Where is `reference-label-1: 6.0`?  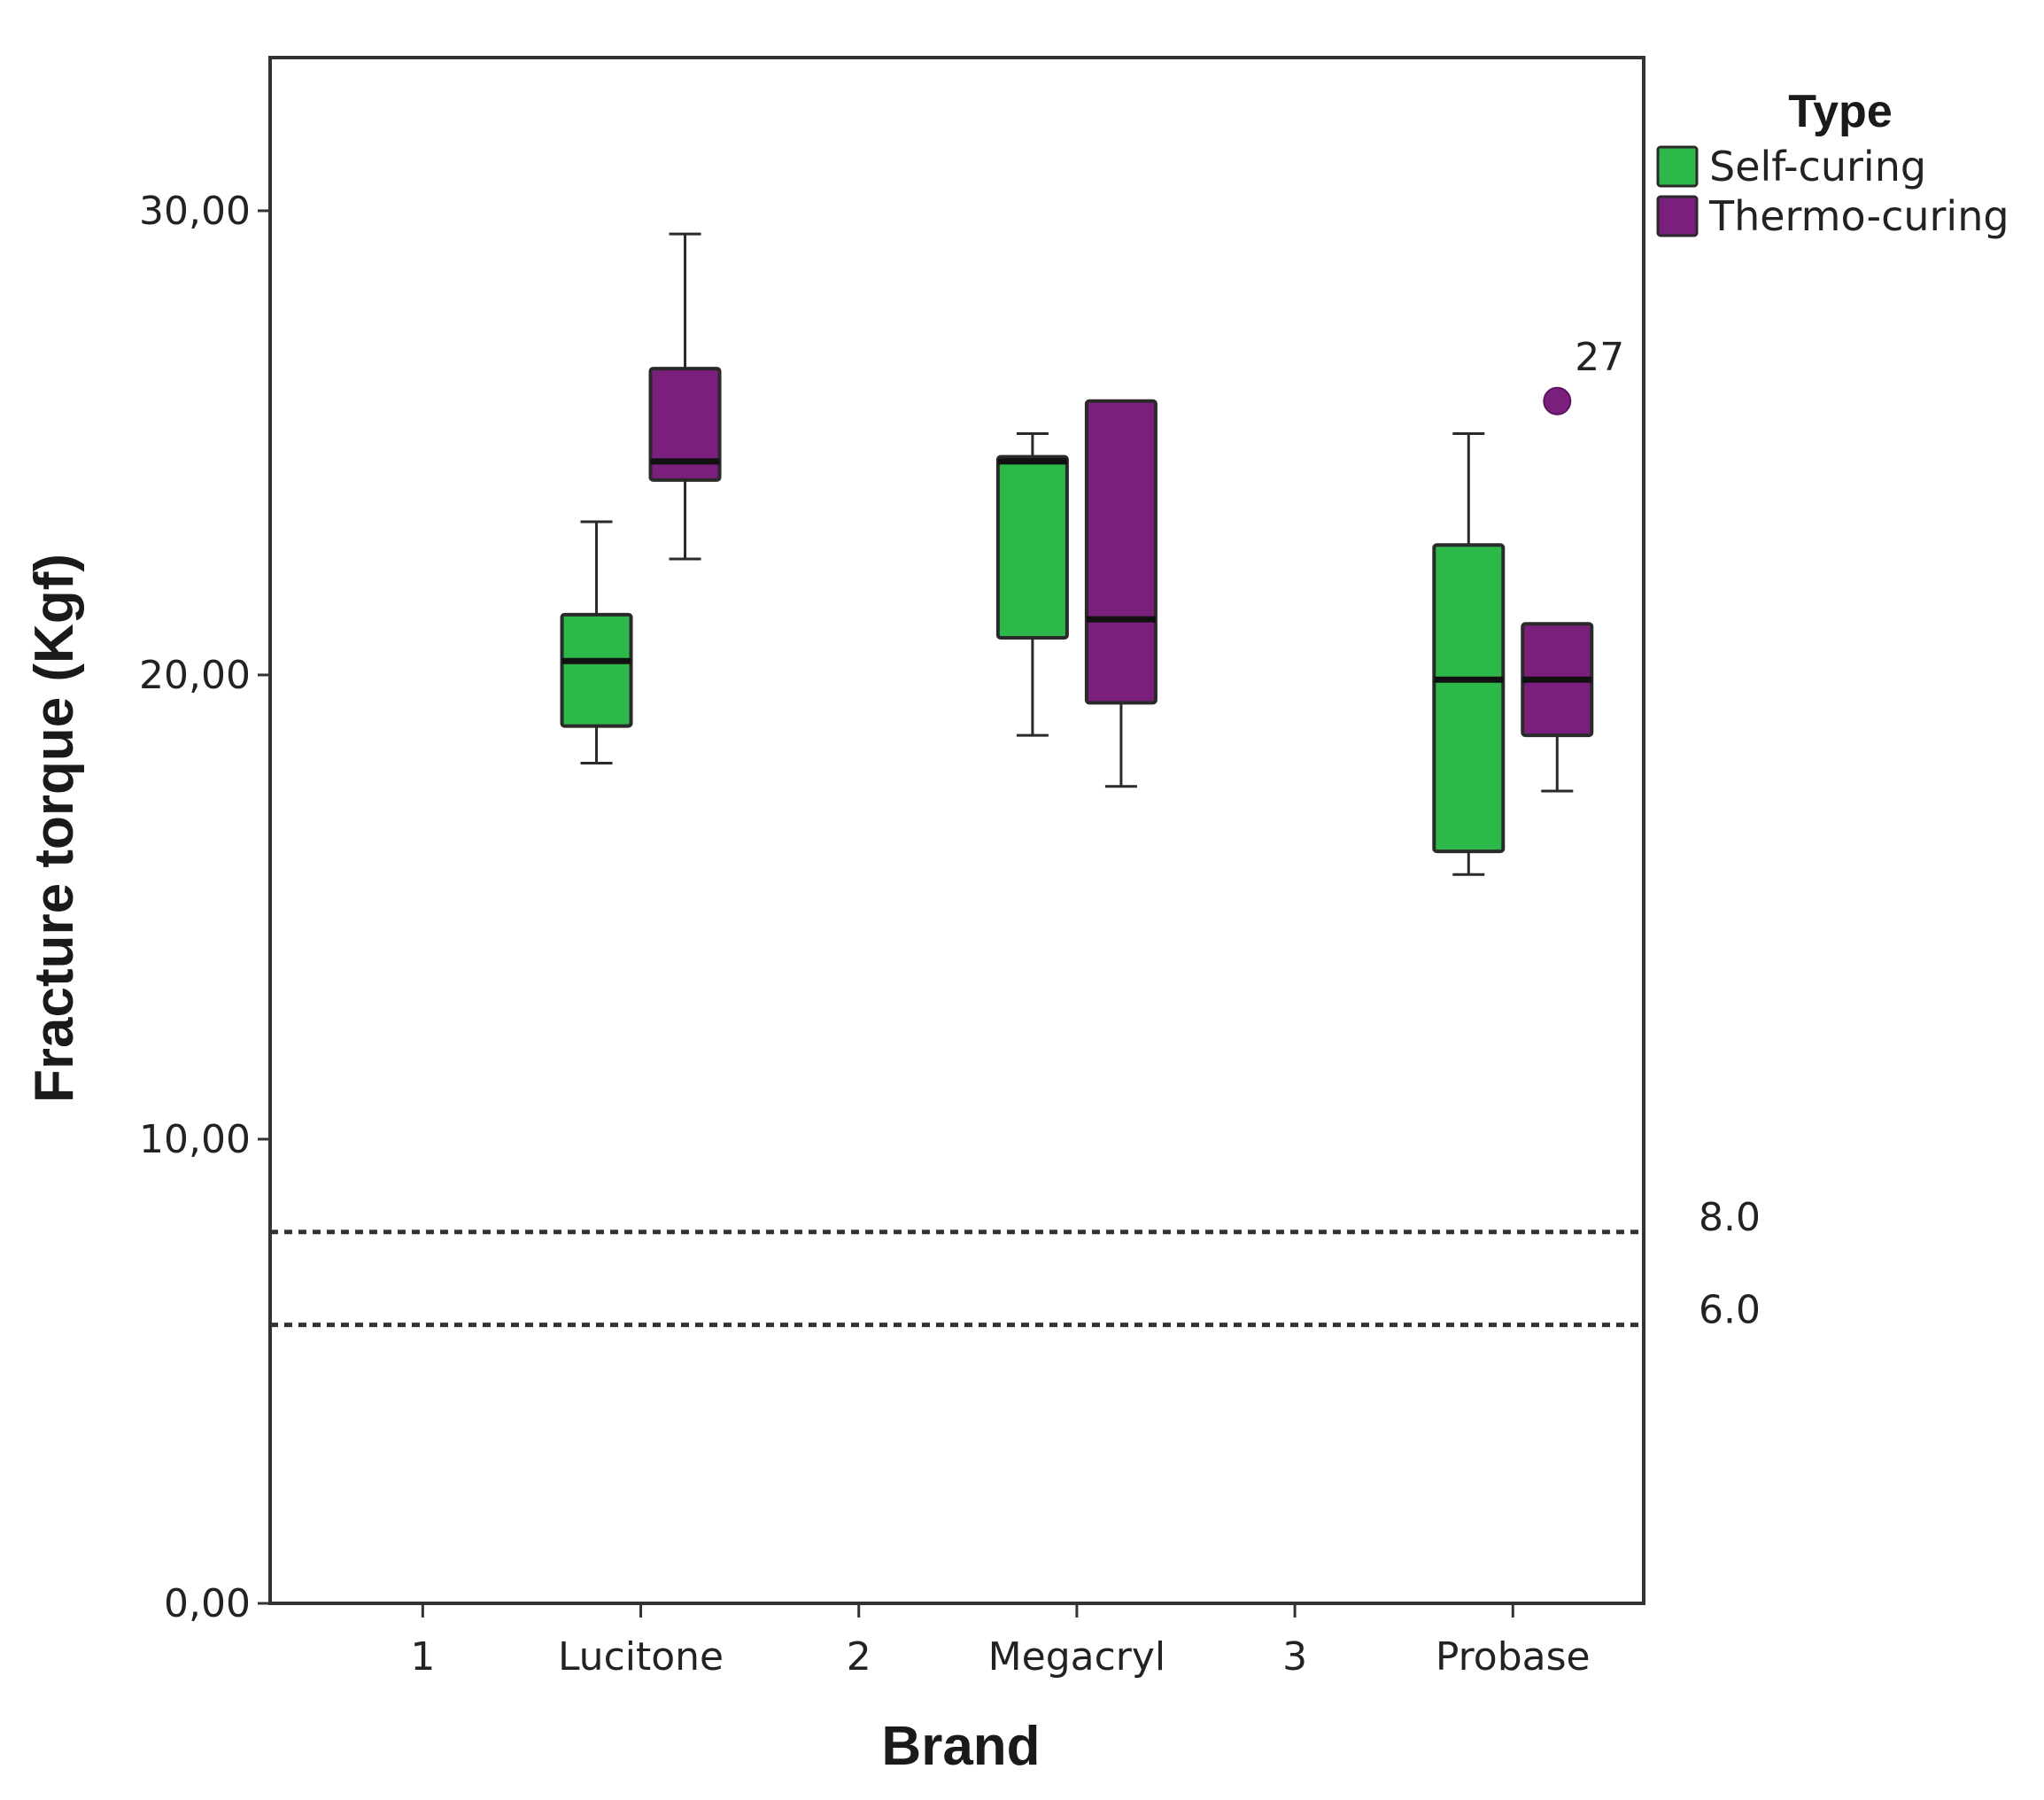 reference-label-1: 6.0 is located at coordinates (1730, 1310).